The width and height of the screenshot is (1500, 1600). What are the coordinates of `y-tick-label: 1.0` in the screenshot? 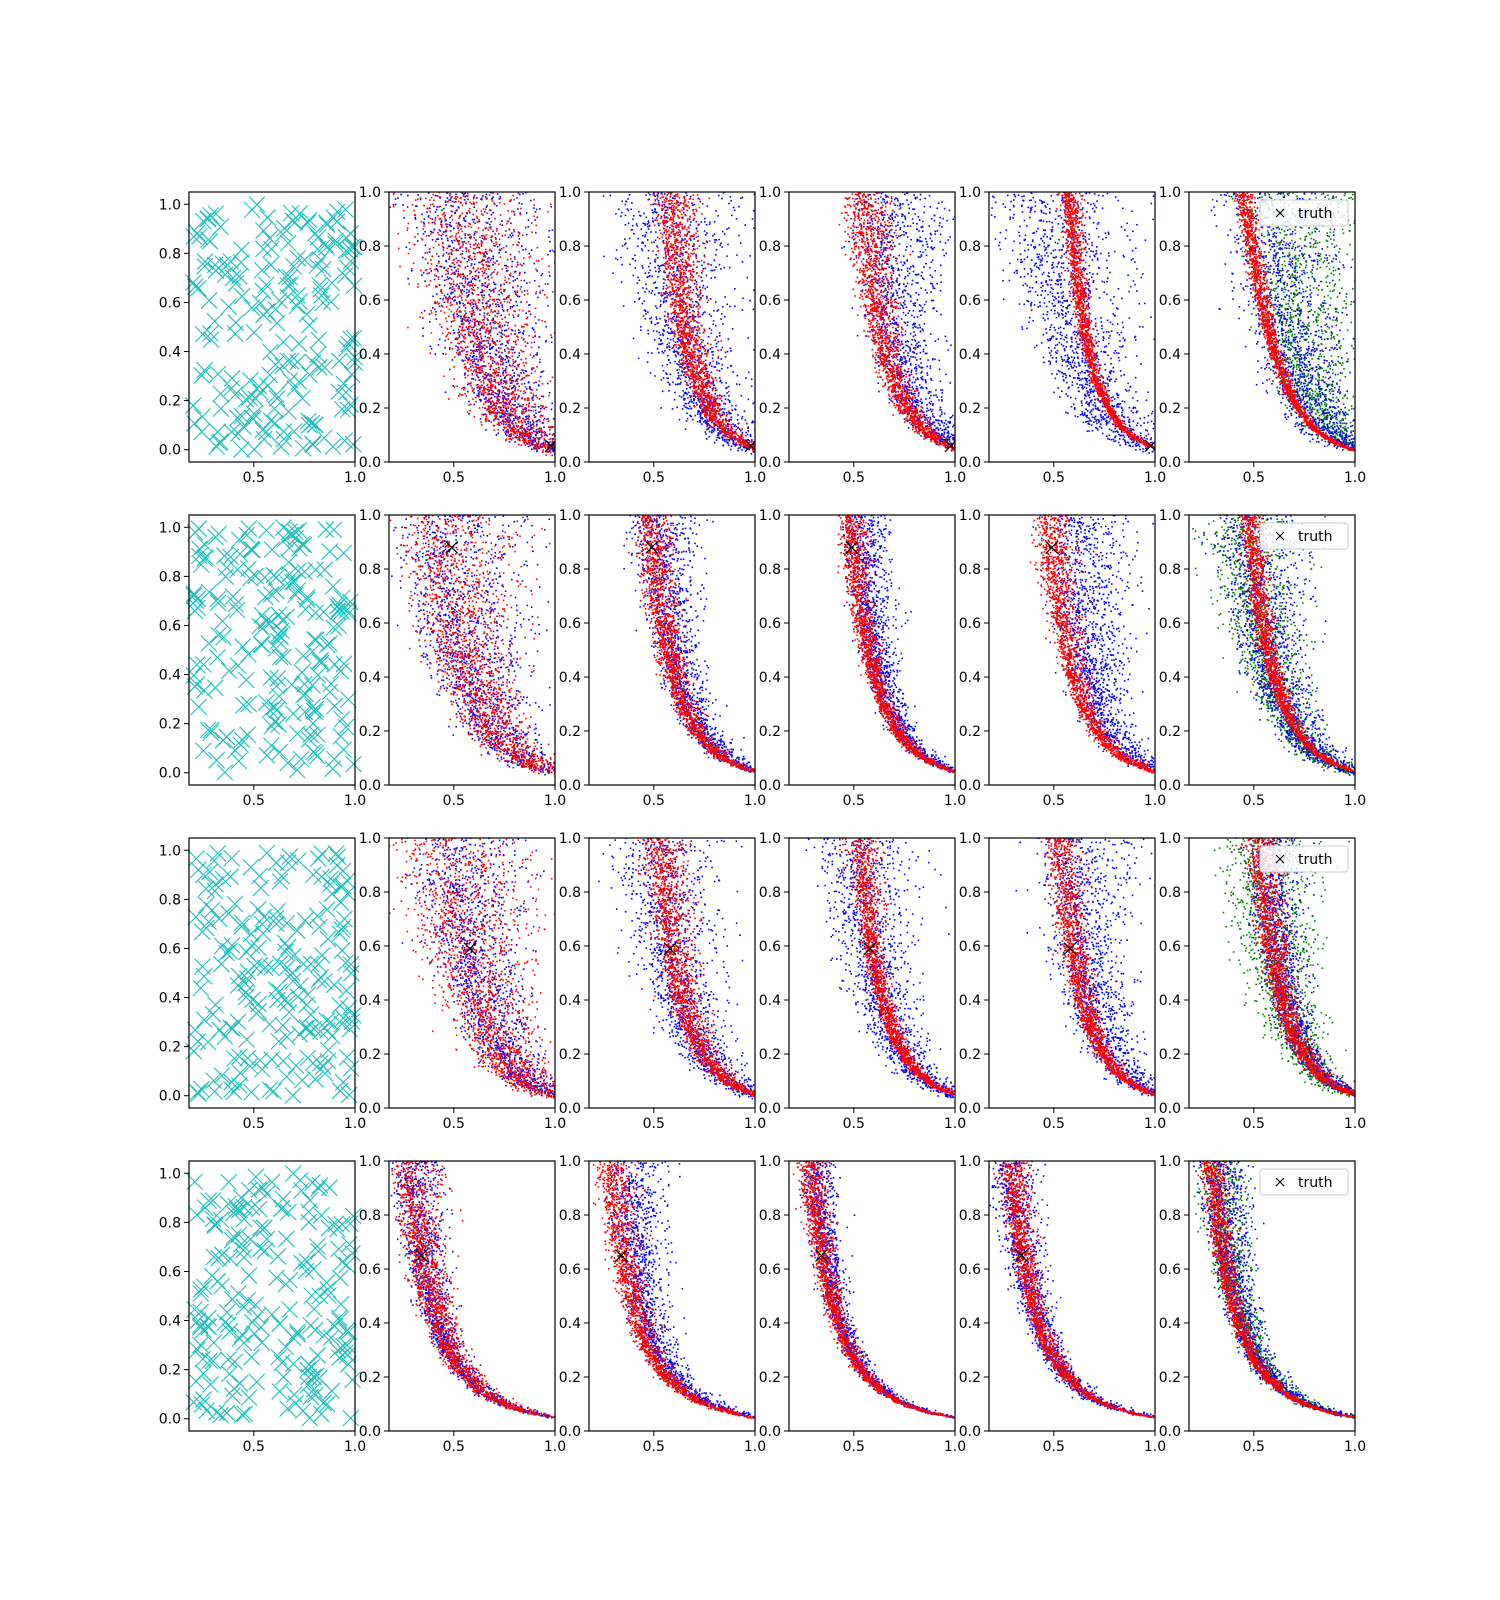 It's located at (170, 851).